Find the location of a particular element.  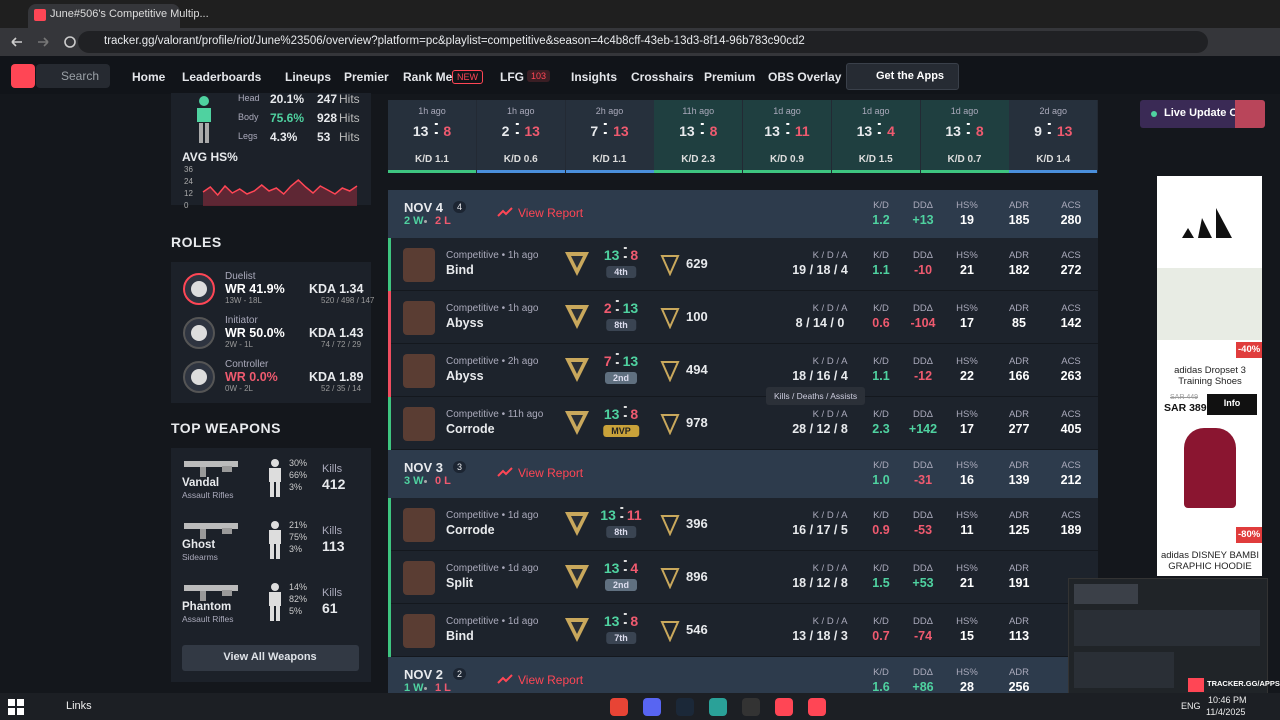

stat-value: 16 is located at coordinates (967, 480).